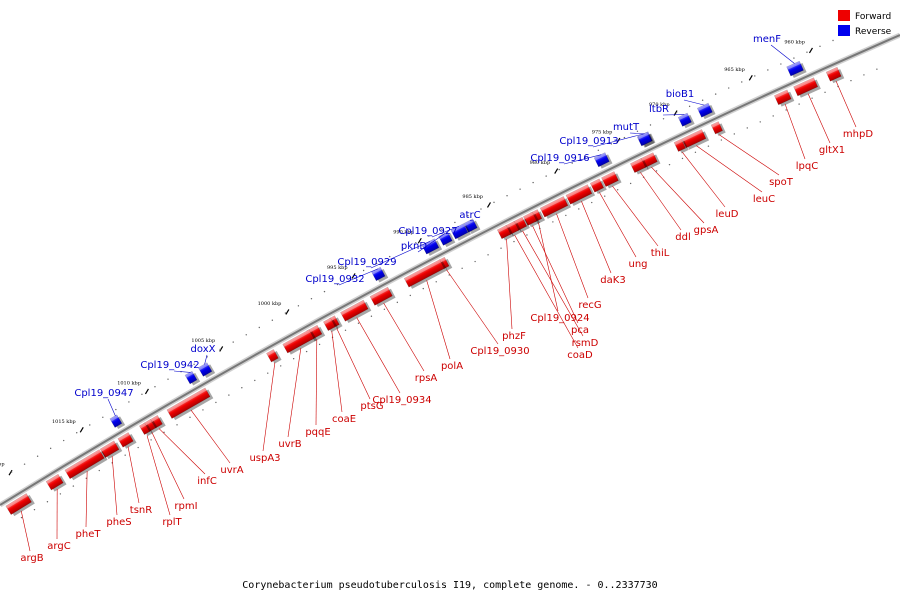  I want to click on gene-cpl19-0929-block, so click(432, 247).